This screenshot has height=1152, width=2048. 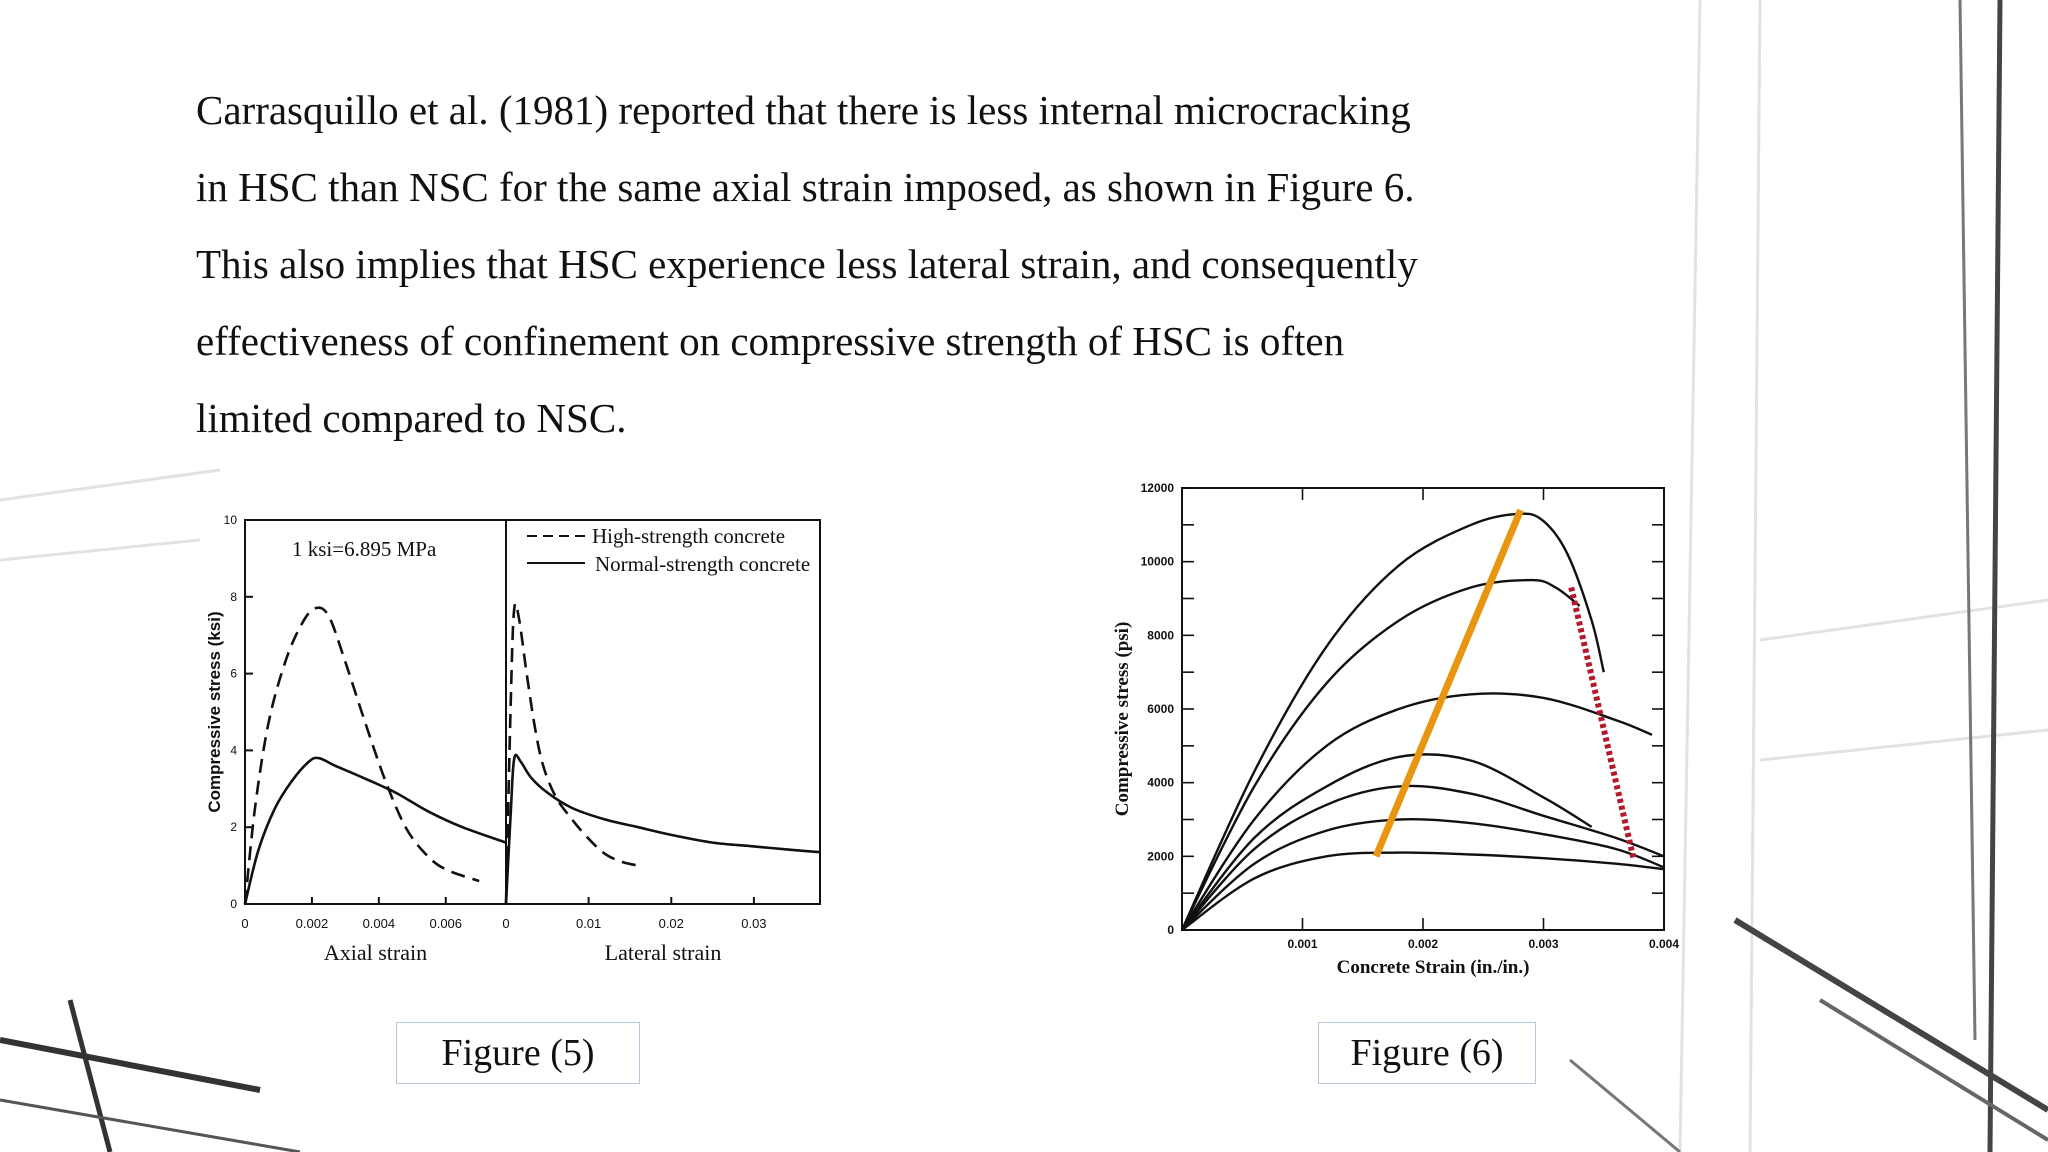 I want to click on x-tick-label: 0.02, so click(x=671, y=923).